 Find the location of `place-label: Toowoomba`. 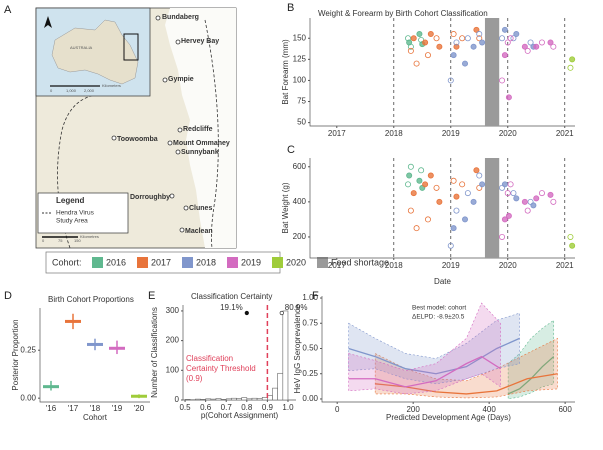

place-label: Toowoomba is located at coordinates (137, 139).